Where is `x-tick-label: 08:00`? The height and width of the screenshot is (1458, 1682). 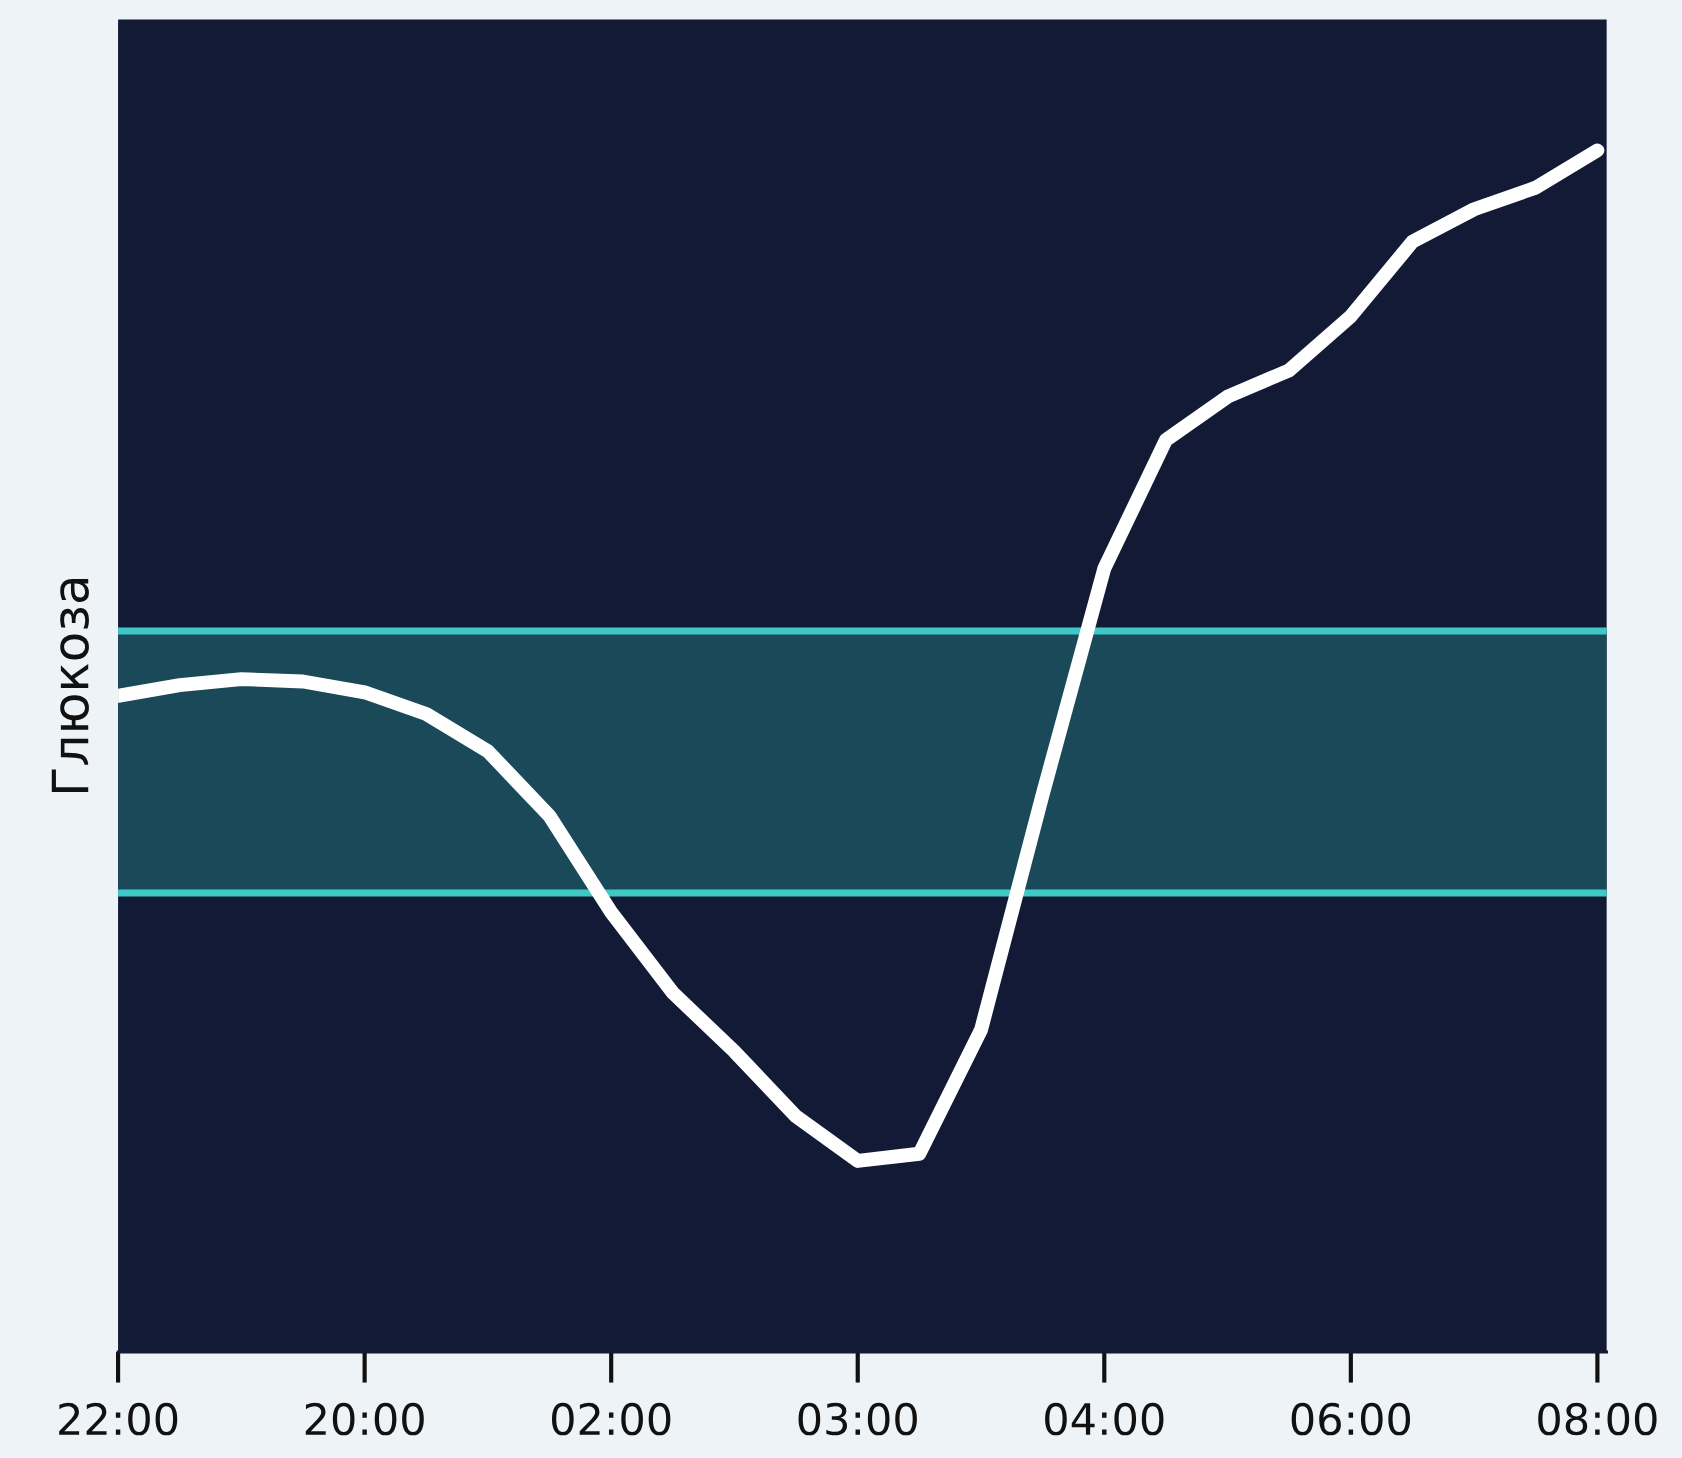
x-tick-label: 08:00 is located at coordinates (1597, 1419).